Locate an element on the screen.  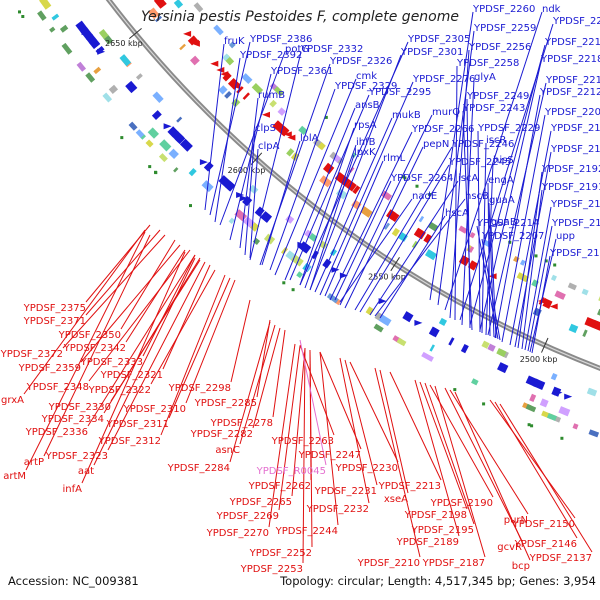
gene-label-ypdsf-2342: YPDSF_2342 is located at coordinates (94, 348).